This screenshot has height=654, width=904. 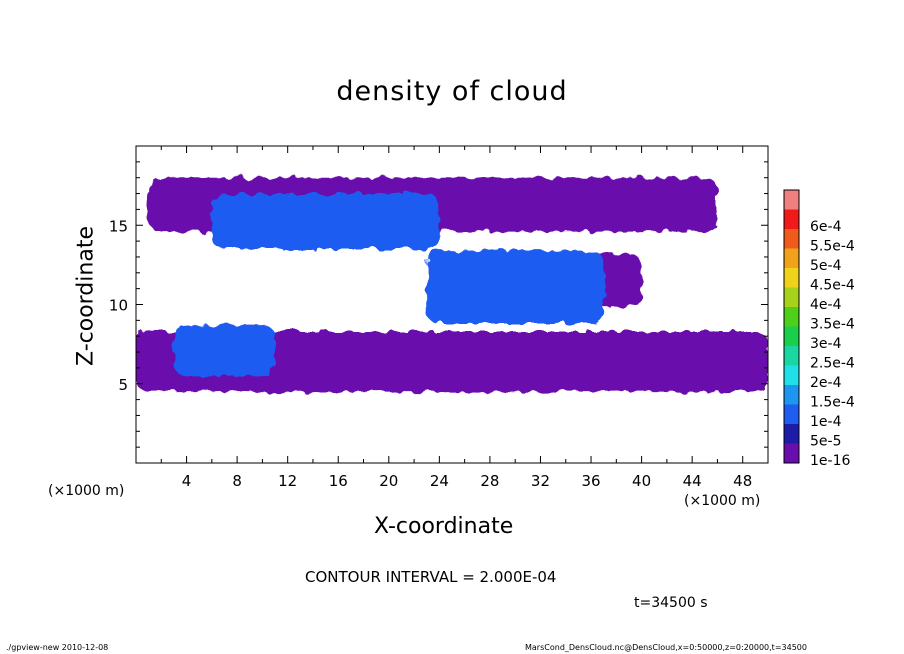 I want to click on y-tick-label: 10, so click(x=118, y=306).